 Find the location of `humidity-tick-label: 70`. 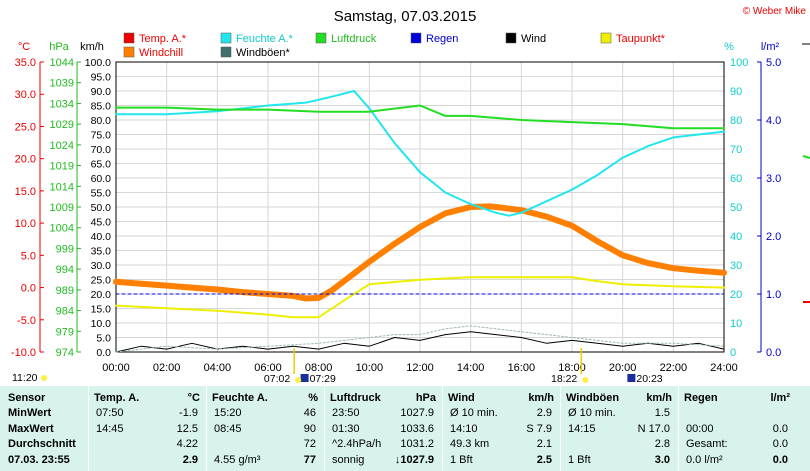

humidity-tick-label: 70 is located at coordinates (736, 150).